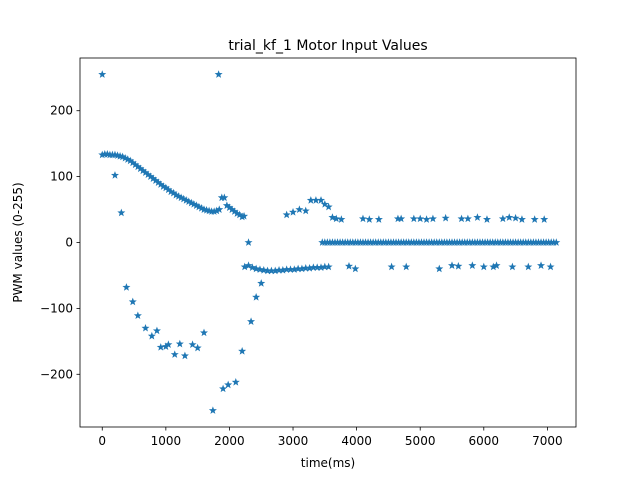 The height and width of the screenshot is (480, 640). Describe the element at coordinates (293, 441) in the screenshot. I see `x-tick-label: 3000` at that location.